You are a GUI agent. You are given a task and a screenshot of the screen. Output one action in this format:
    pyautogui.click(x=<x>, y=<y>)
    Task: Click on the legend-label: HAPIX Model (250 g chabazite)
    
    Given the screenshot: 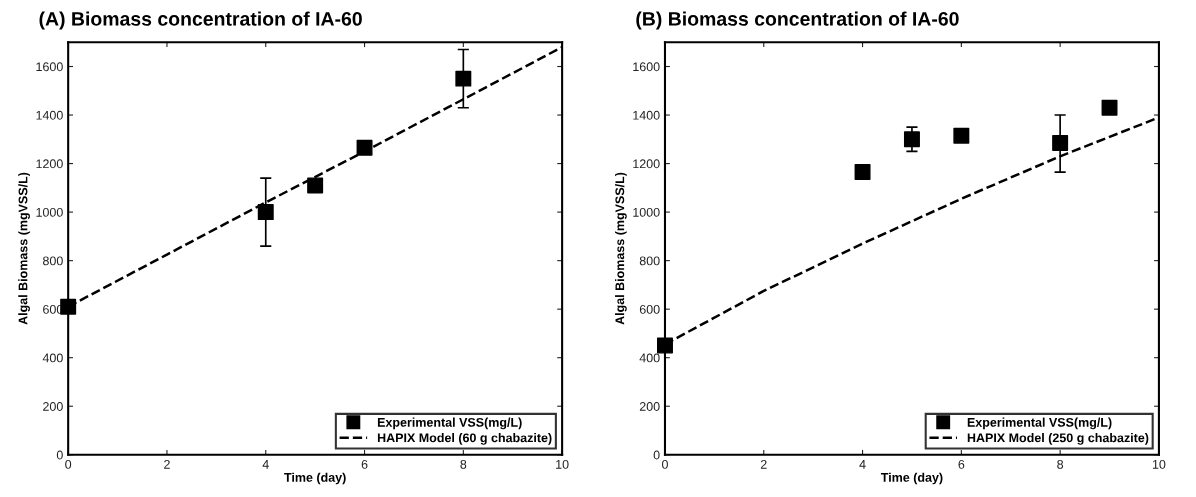 What is the action you would take?
    pyautogui.click(x=1058, y=439)
    